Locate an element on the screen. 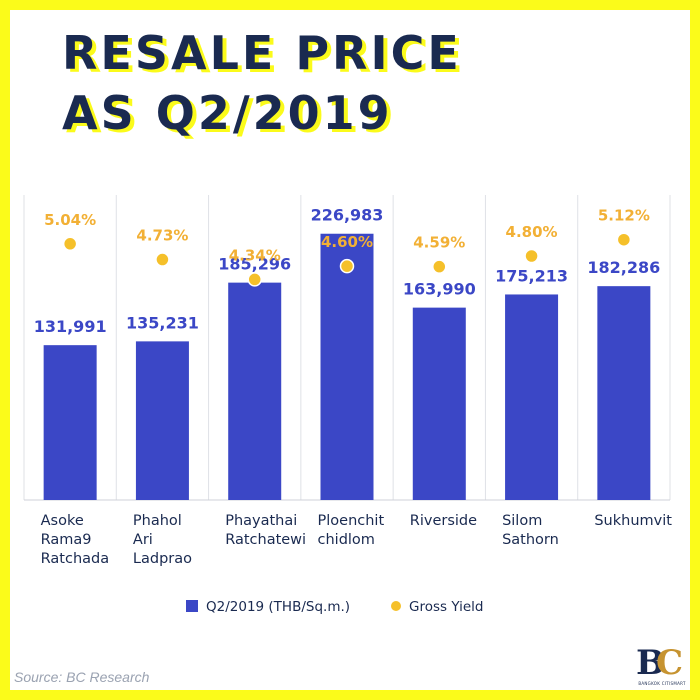 Image resolution: width=700 pixels, height=700 pixels. category-tick-label: Sukhumvit is located at coordinates (633, 521).